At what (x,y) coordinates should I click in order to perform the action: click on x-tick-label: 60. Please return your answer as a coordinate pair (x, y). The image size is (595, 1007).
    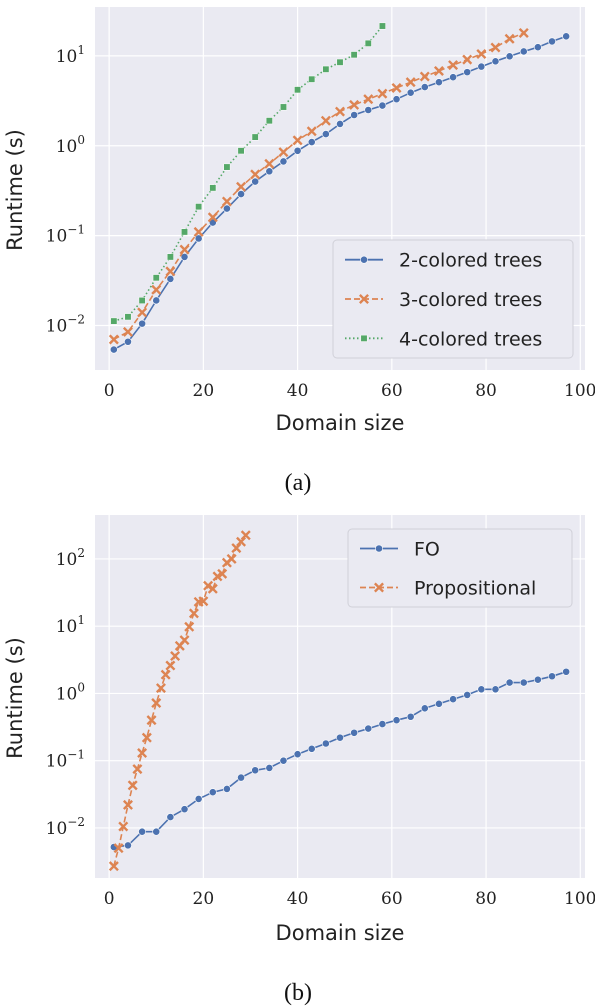
    Looking at the image, I should click on (392, 391).